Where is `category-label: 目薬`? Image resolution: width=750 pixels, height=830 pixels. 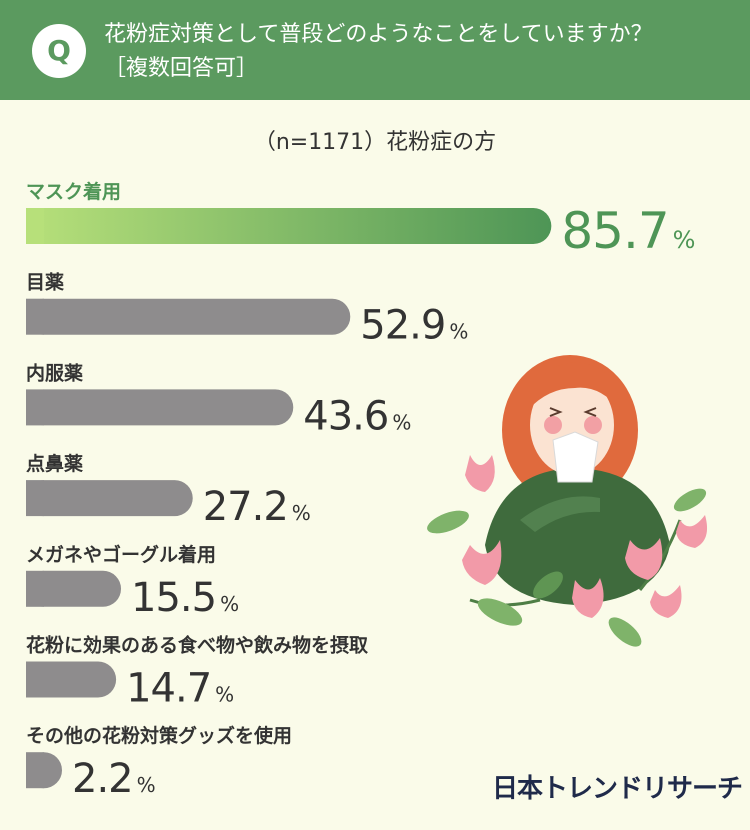
category-label: 目薬 is located at coordinates (45, 282).